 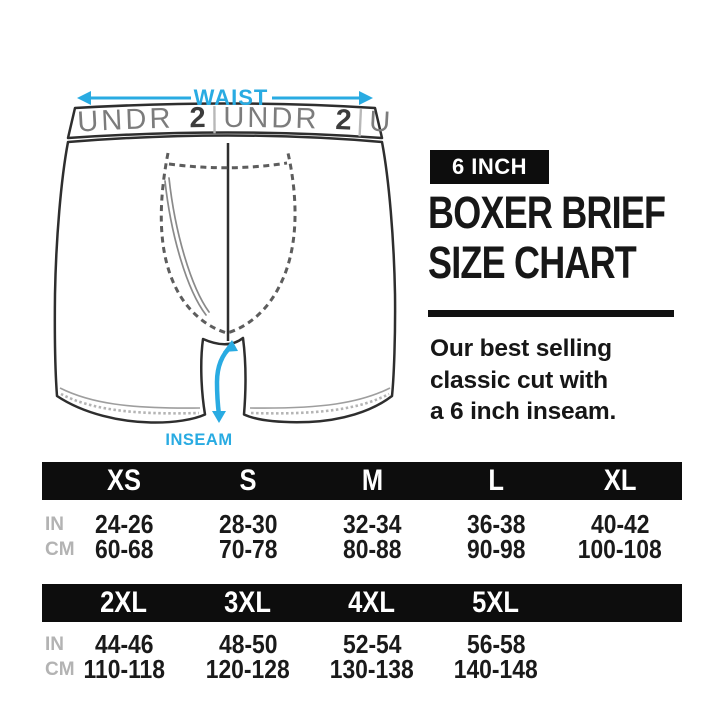 What do you see at coordinates (248, 480) in the screenshot?
I see `size-header-s: S` at bounding box center [248, 480].